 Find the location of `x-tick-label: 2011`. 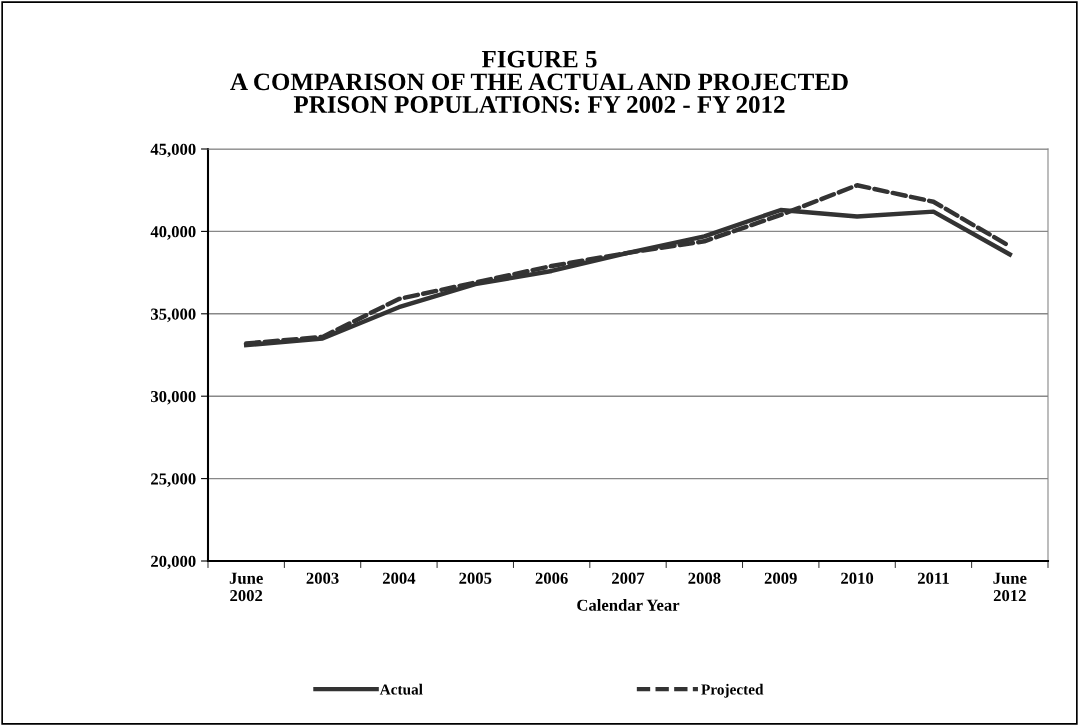

x-tick-label: 2011 is located at coordinates (933, 578).